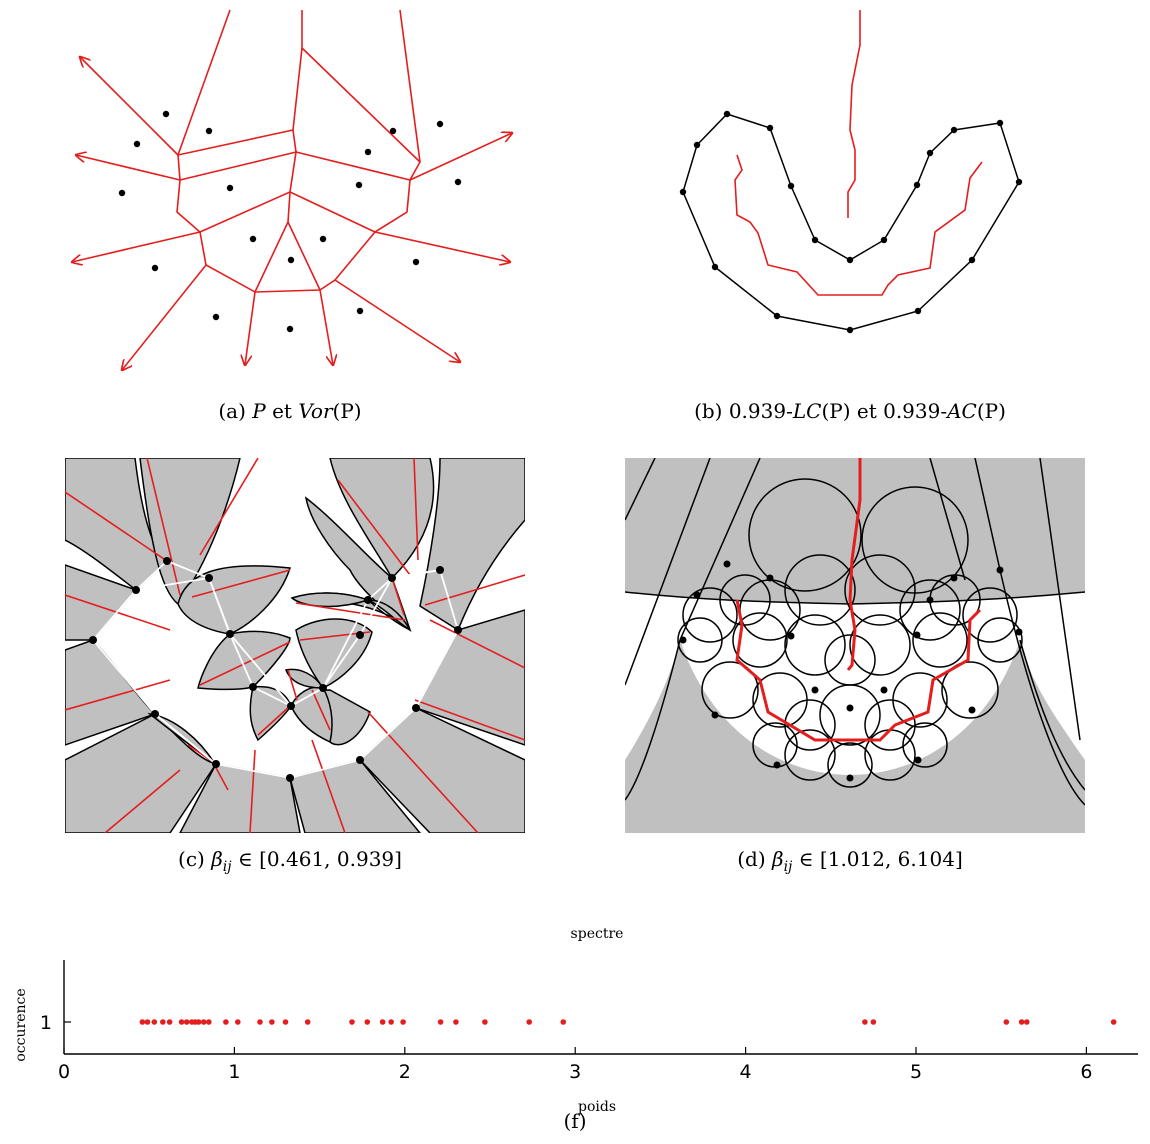 The width and height of the screenshot is (1150, 1144). I want to click on panel-c-white-edges, so click(275, 669).